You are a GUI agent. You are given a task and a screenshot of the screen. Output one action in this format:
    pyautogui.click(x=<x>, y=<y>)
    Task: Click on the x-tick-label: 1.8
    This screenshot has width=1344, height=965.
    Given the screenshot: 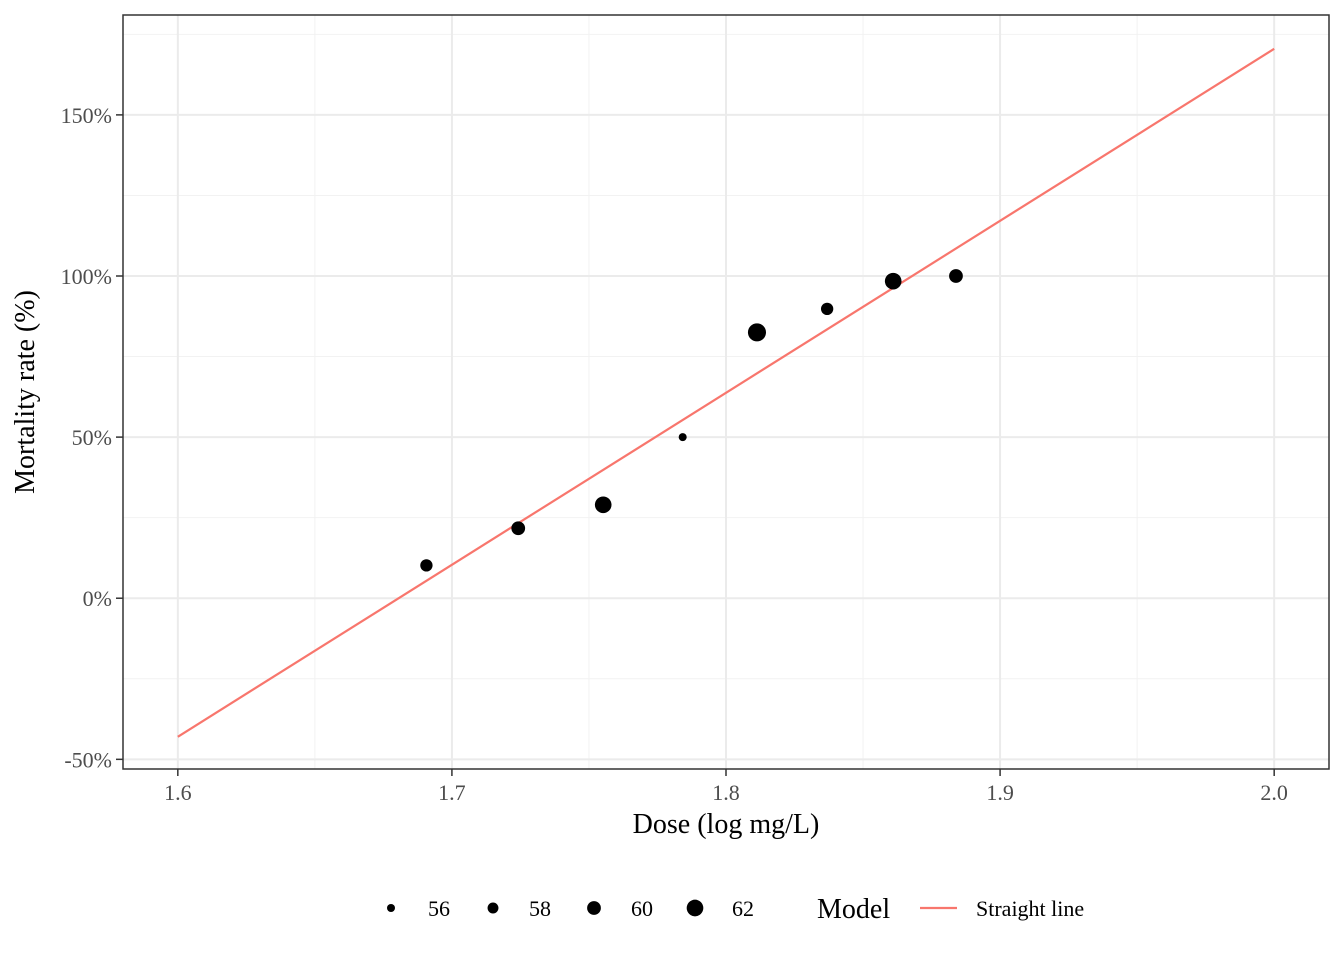 What is the action you would take?
    pyautogui.click(x=726, y=792)
    